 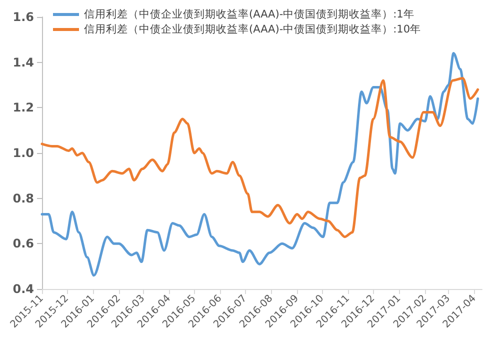 What do you see at coordinates (23, 17) in the screenshot?
I see `y-tick-label: 1.6` at bounding box center [23, 17].